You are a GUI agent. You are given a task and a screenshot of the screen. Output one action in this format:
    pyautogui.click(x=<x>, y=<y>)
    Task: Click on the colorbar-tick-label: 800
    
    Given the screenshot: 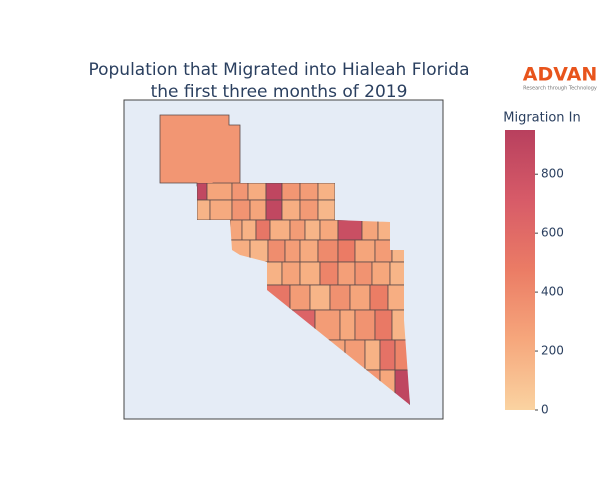 What is the action you would take?
    pyautogui.click(x=552, y=174)
    